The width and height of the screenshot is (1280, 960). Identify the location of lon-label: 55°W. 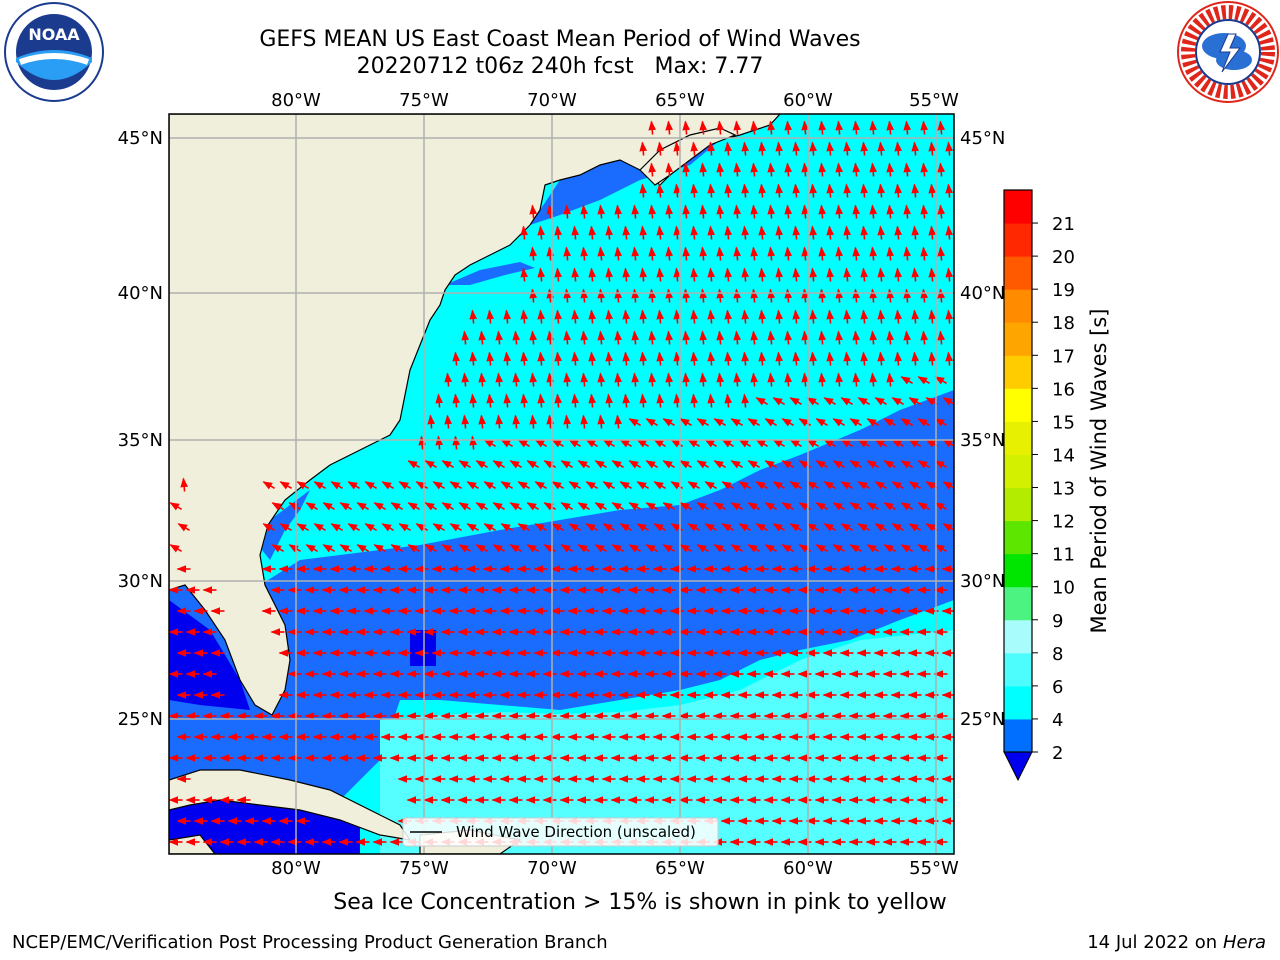
(934, 100).